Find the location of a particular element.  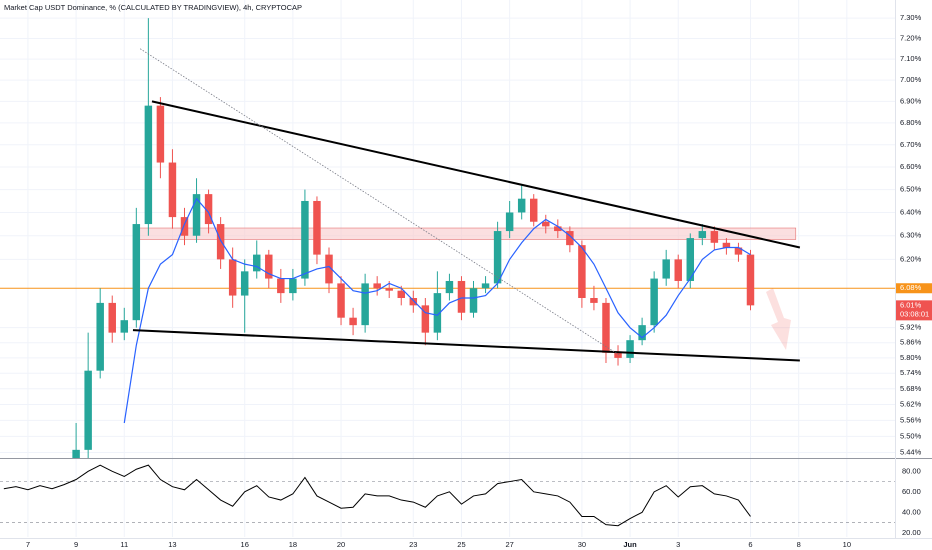

countdown-label: 03:08:01 is located at coordinates (914, 313).